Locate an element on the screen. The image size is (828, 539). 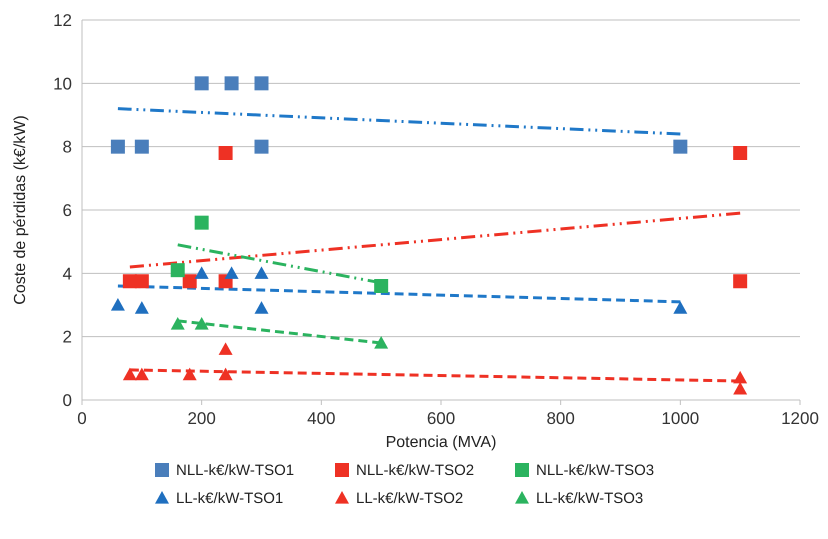
x-tick-label: 400 is located at coordinates (321, 418).